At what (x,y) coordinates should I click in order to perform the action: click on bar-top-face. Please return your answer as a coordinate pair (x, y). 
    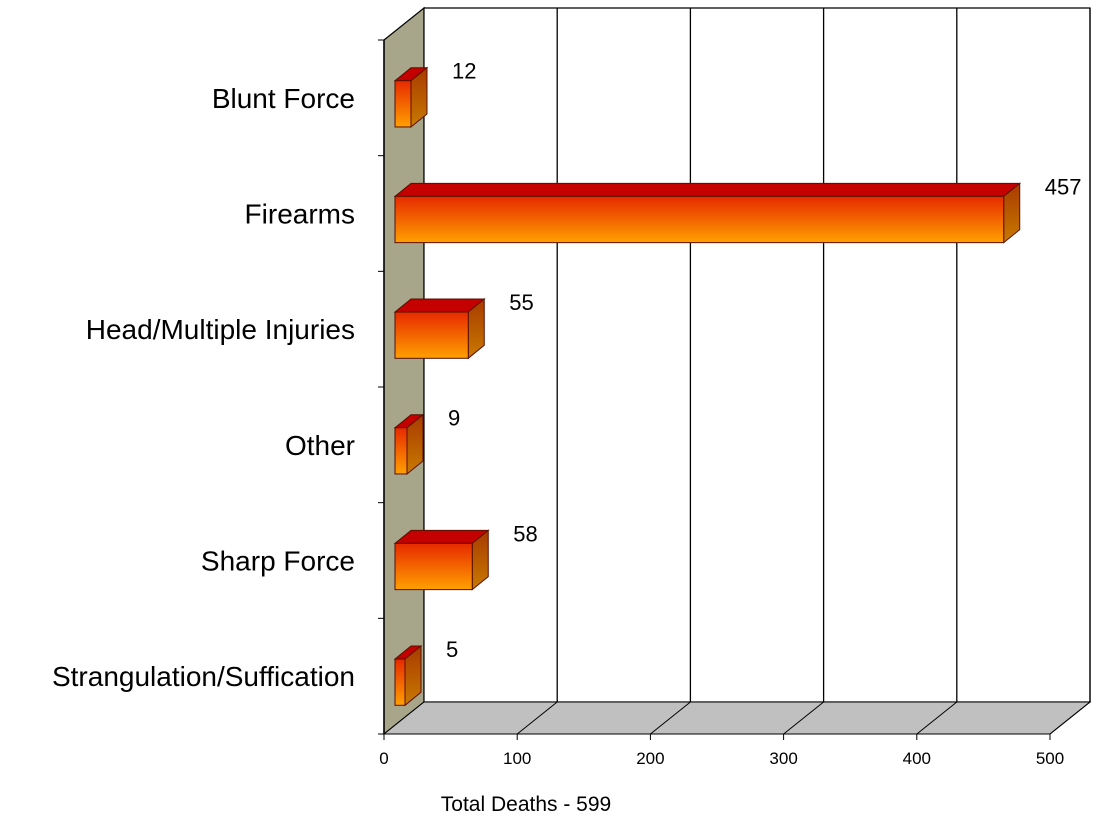
    Looking at the image, I should click on (707, 189).